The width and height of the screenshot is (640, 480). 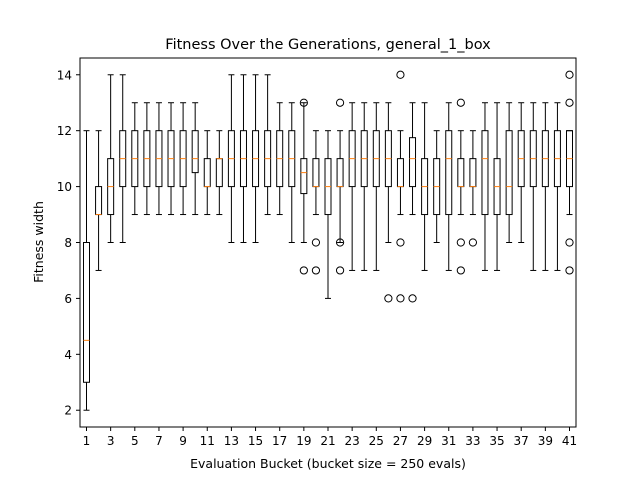 I want to click on x-tick-label: 17, so click(x=279, y=441).